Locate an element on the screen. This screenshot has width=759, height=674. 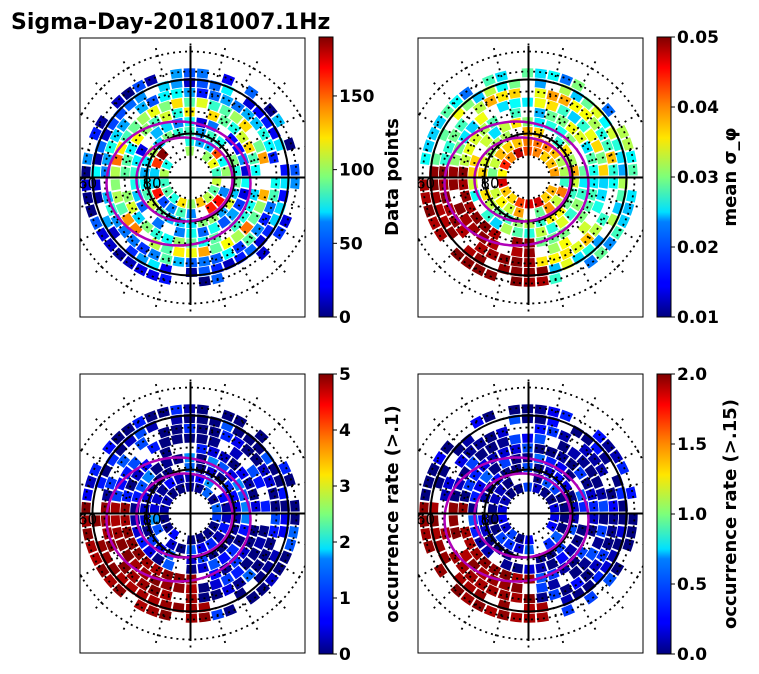
colorbar: 0 1 2 3 4 5 occurrence rate (>.1) is located at coordinates (360, 515).